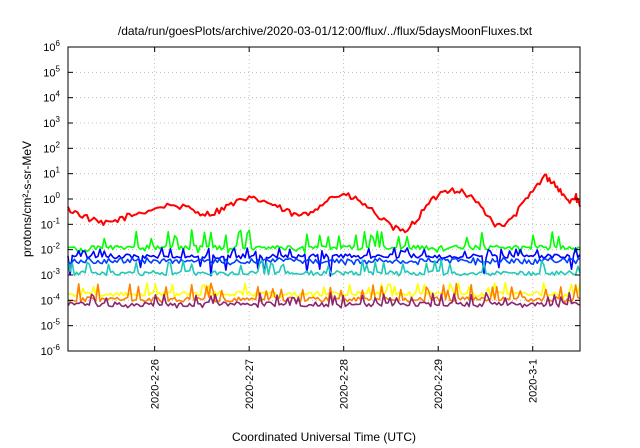  Describe the element at coordinates (51, 198) in the screenshot. I see `y-tick-label: 10⁰` at that location.